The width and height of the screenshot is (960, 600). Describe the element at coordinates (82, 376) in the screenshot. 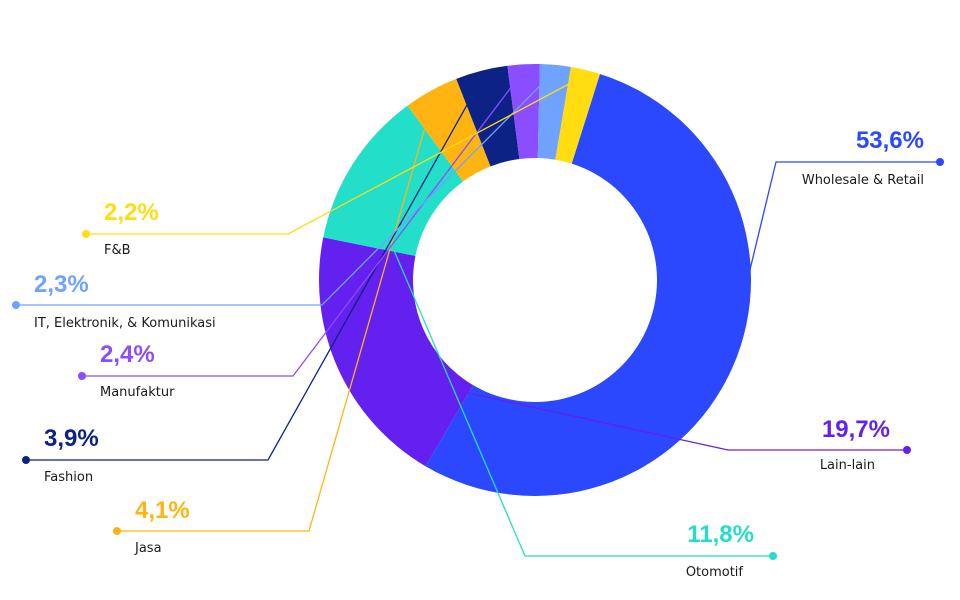

I see `leader-dot-manufaktur` at that location.